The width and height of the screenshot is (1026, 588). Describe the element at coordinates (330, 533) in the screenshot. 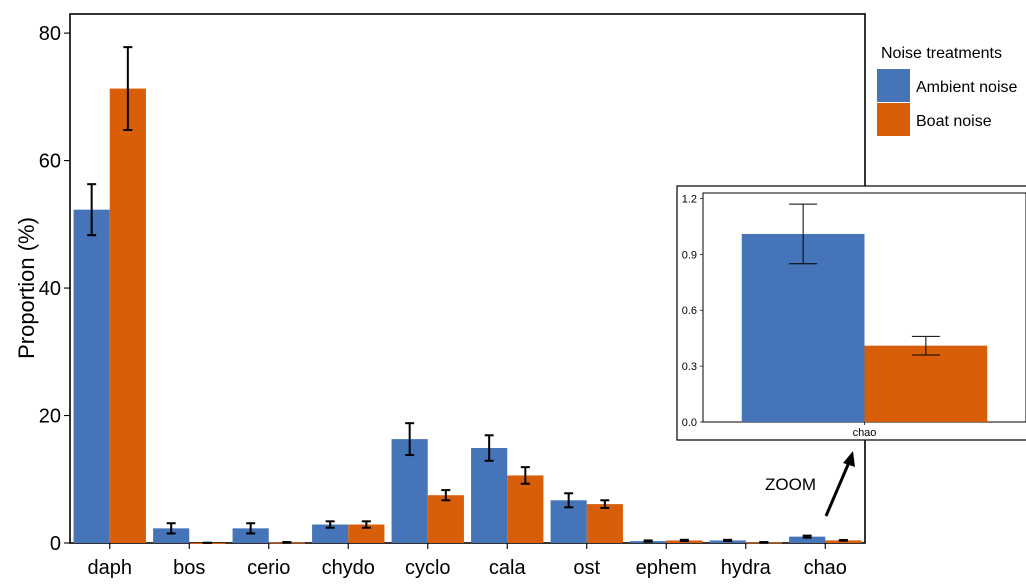

I see `bar-chydo-ambient-noise` at that location.